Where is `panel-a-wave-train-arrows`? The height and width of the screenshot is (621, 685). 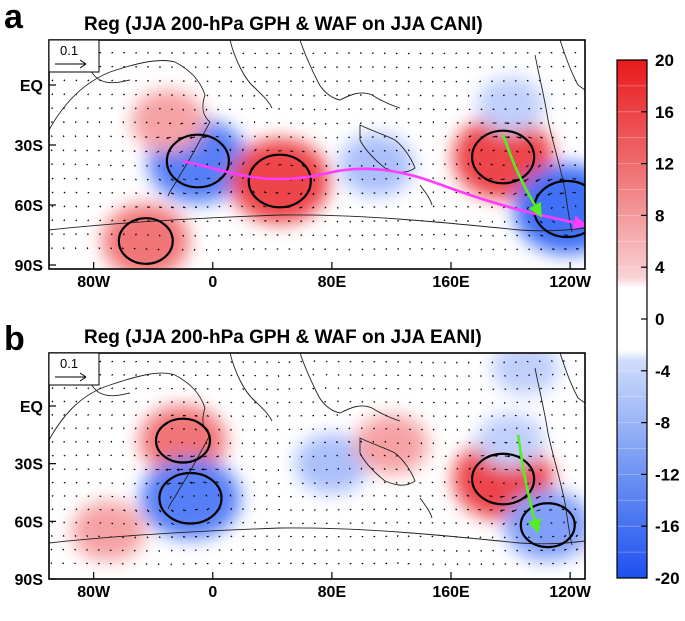
panel-a-wave-train-arrows is located at coordinates (383, 182).